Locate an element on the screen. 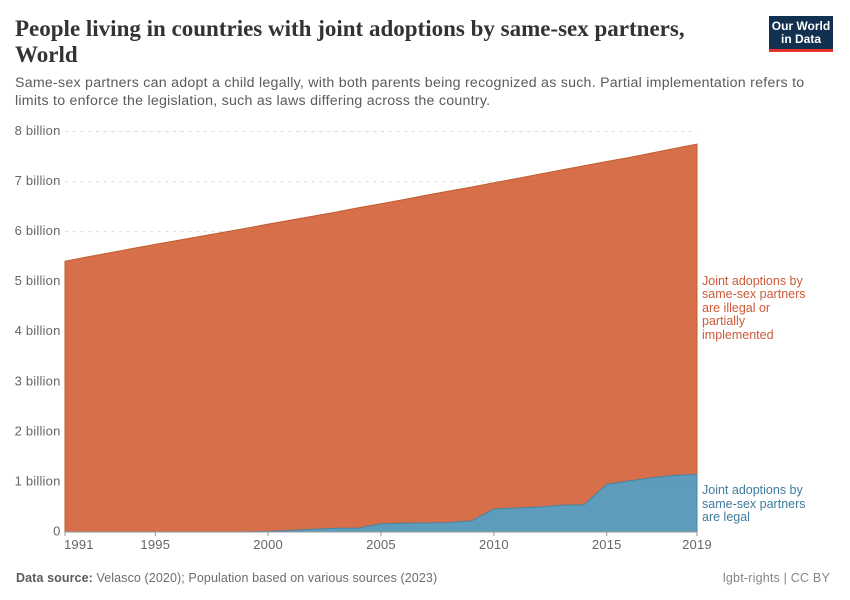 Image resolution: width=850 pixels, height=600 pixels. svg-text: 2000 is located at coordinates (268, 544).